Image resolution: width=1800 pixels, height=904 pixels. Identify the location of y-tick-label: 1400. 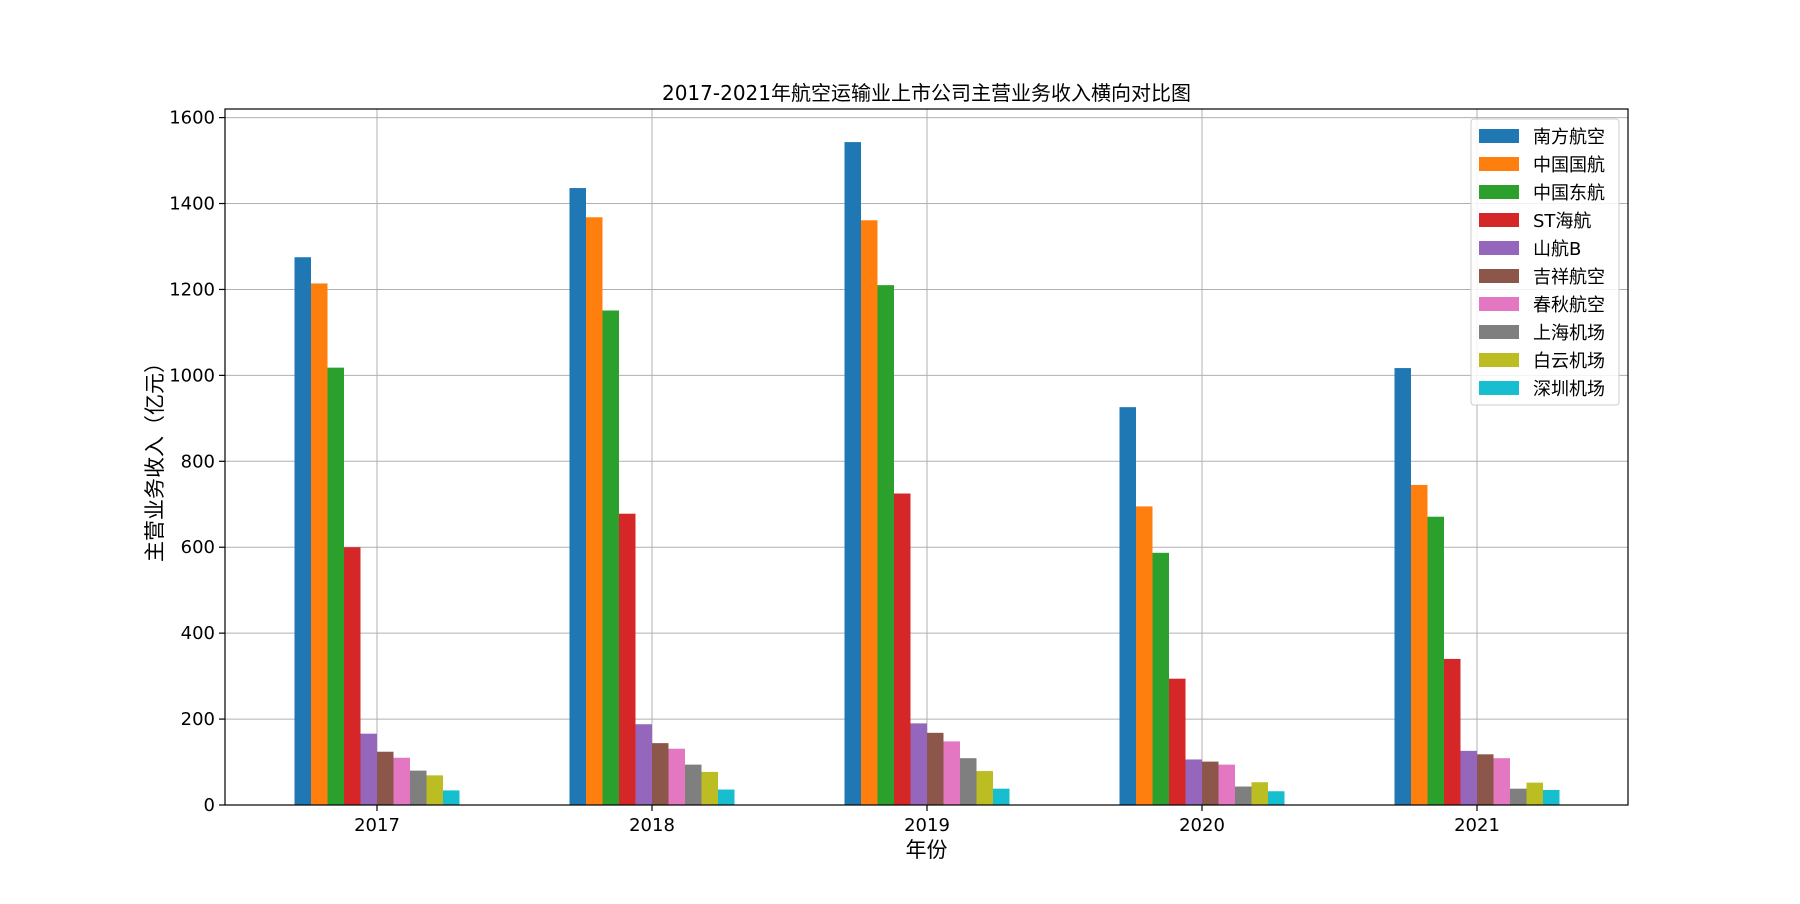
(192, 204).